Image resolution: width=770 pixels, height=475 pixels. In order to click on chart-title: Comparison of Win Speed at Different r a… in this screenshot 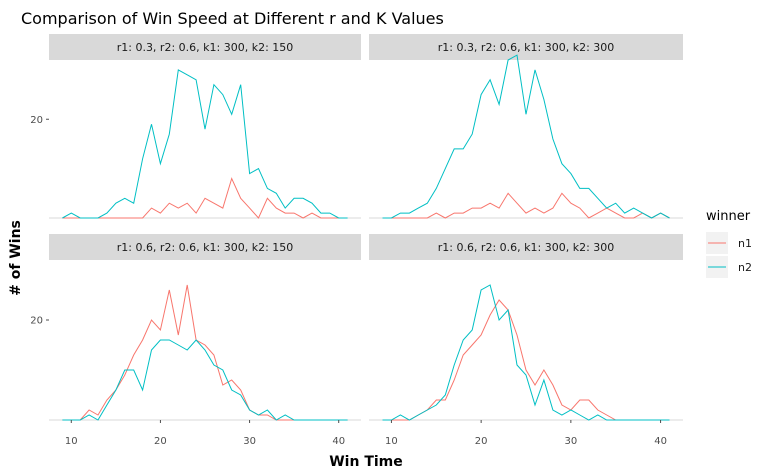, I will do `click(232, 18)`.